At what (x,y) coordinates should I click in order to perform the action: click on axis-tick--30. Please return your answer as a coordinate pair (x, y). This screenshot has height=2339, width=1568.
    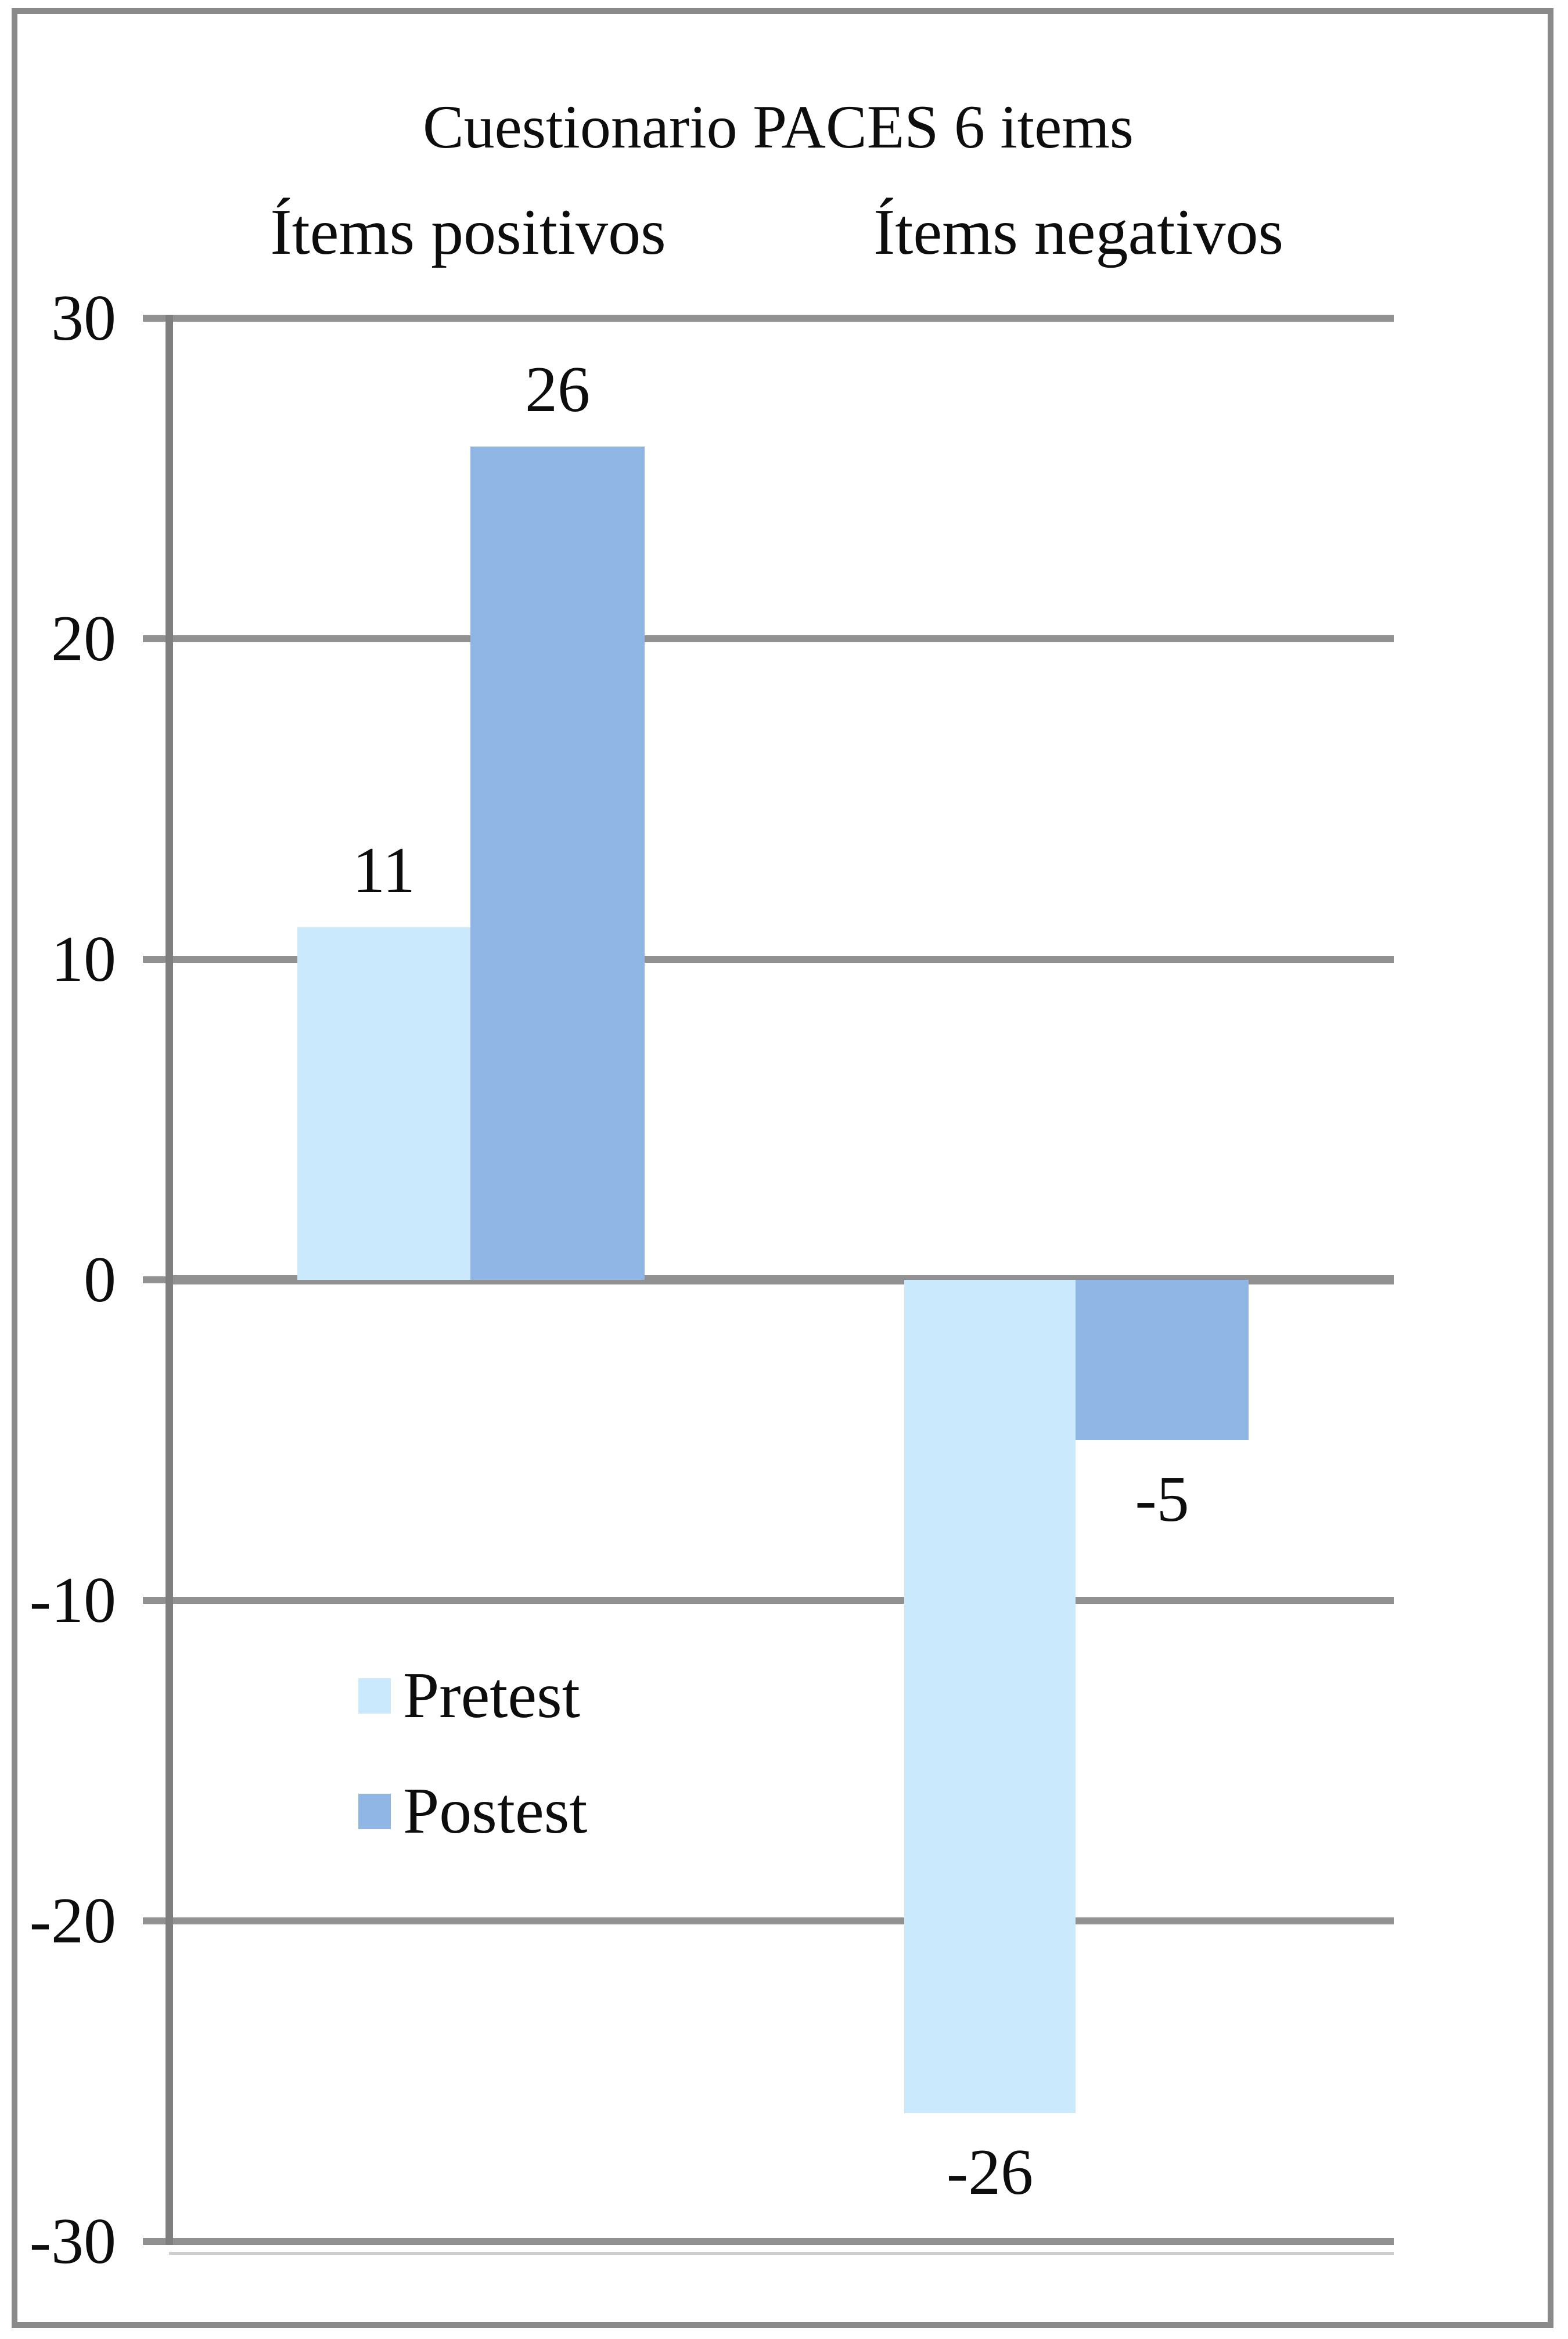
    Looking at the image, I should click on (157, 2242).